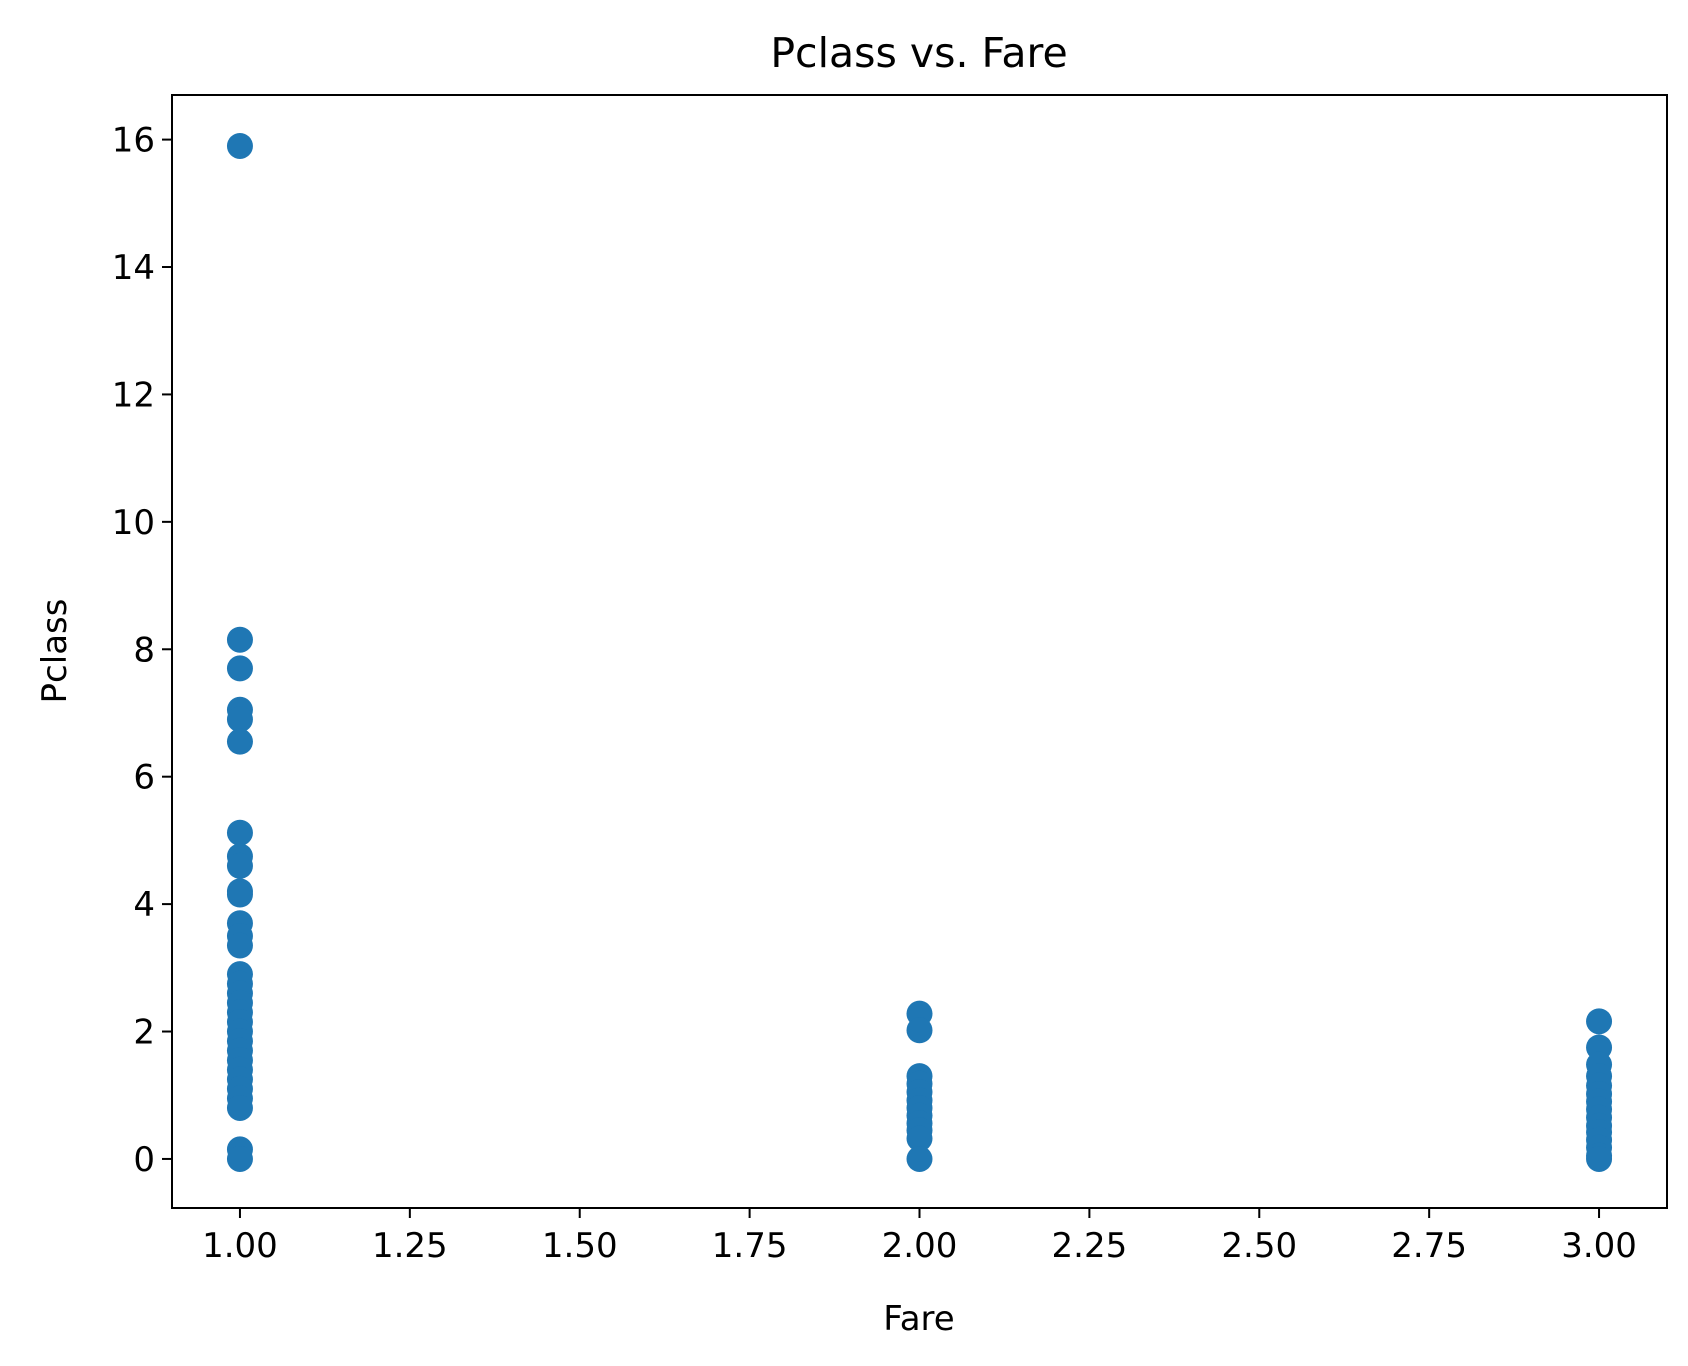  I want to click on x-tick-label: 2.75, so click(1429, 1246).